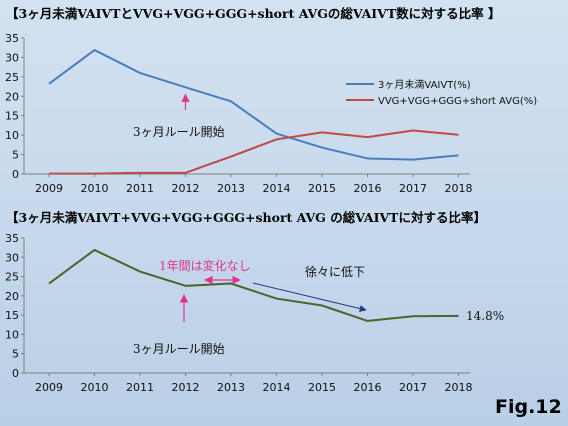 This screenshot has height=426, width=568. What do you see at coordinates (179, 349) in the screenshot?
I see `chart-bottom-rule-start-label: 3ヶ月ルール開始` at bounding box center [179, 349].